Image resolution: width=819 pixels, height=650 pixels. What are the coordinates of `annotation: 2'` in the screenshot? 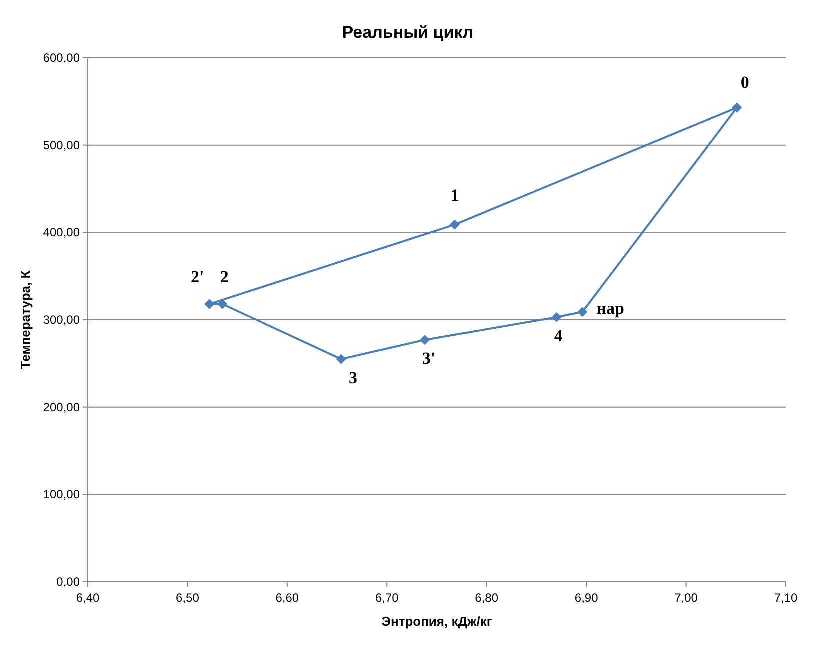 It's located at (197, 276).